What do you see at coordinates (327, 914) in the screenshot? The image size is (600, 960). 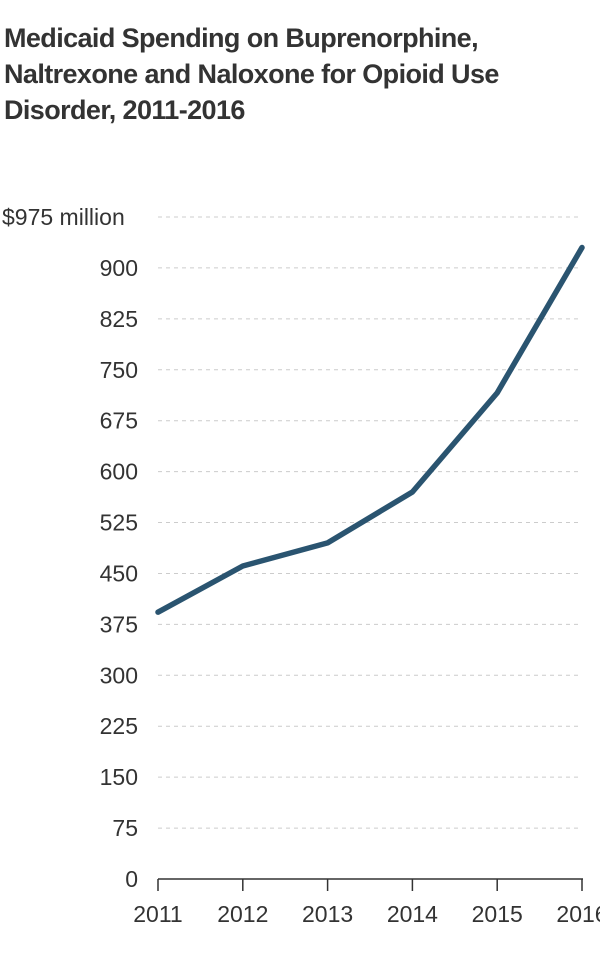 I see `x-tick-label: 2013` at bounding box center [327, 914].